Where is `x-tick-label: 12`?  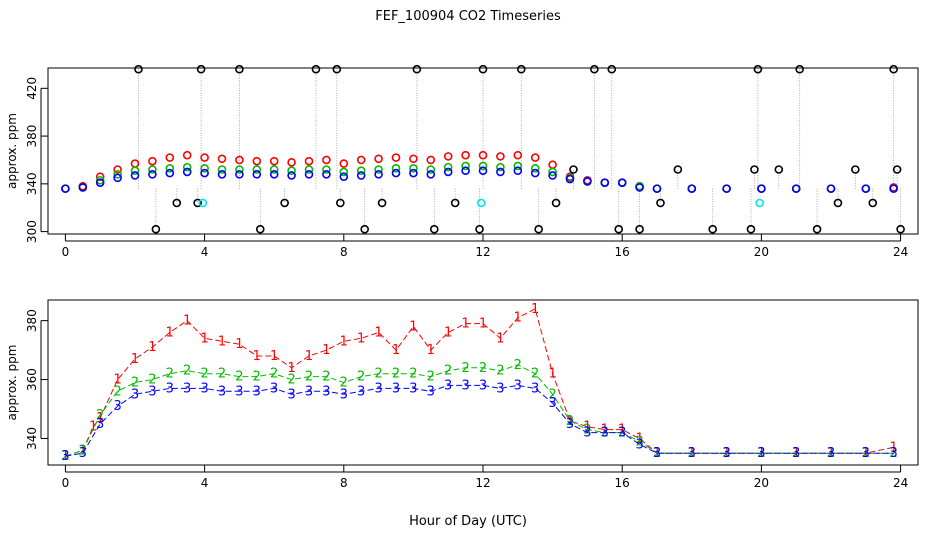 x-tick-label: 12 is located at coordinates (482, 483).